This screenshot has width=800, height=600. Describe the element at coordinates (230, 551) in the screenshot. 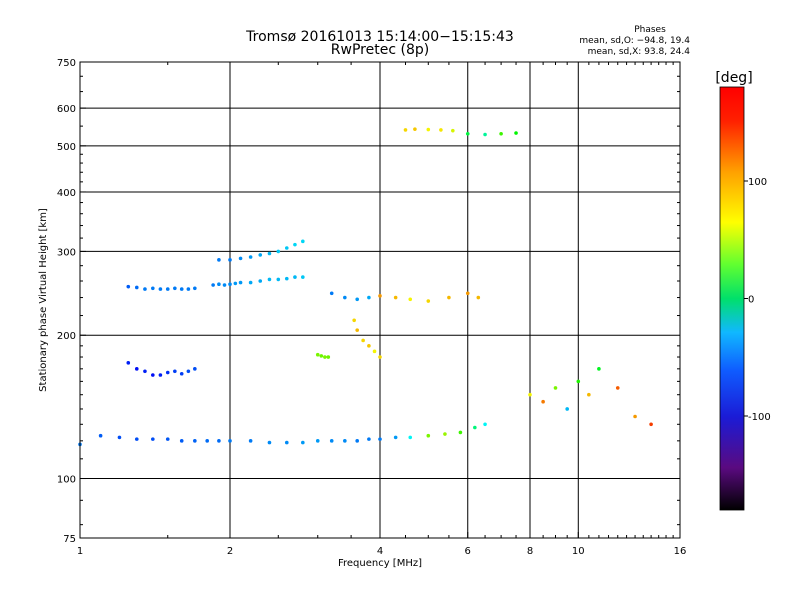

I see `x-tick-label: 2` at that location.